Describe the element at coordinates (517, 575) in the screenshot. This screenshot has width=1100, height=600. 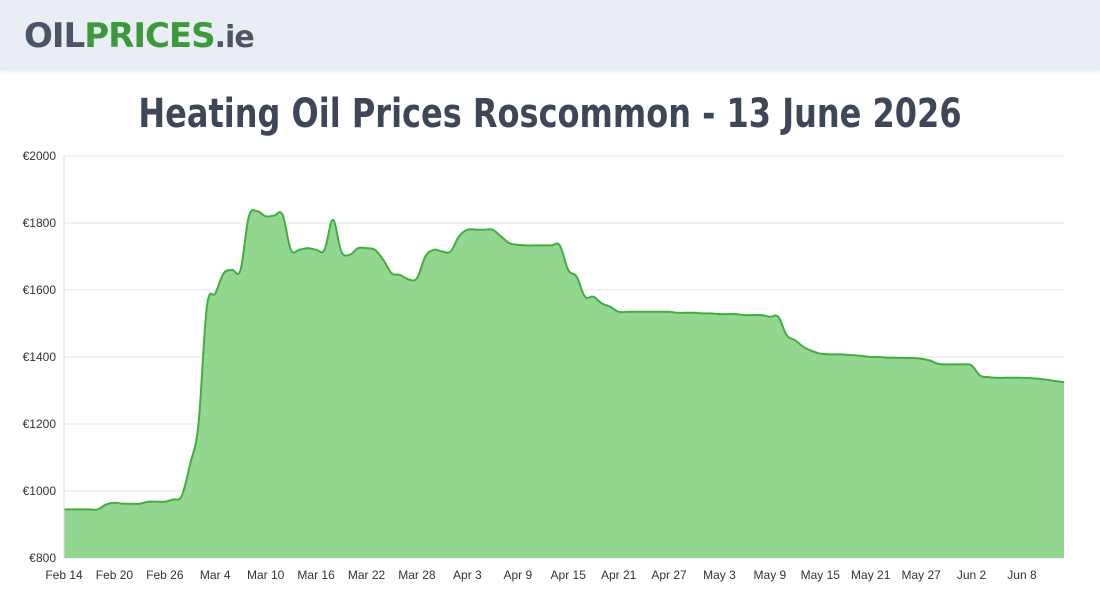
I see `x-tick-label: Apr 9` at that location.